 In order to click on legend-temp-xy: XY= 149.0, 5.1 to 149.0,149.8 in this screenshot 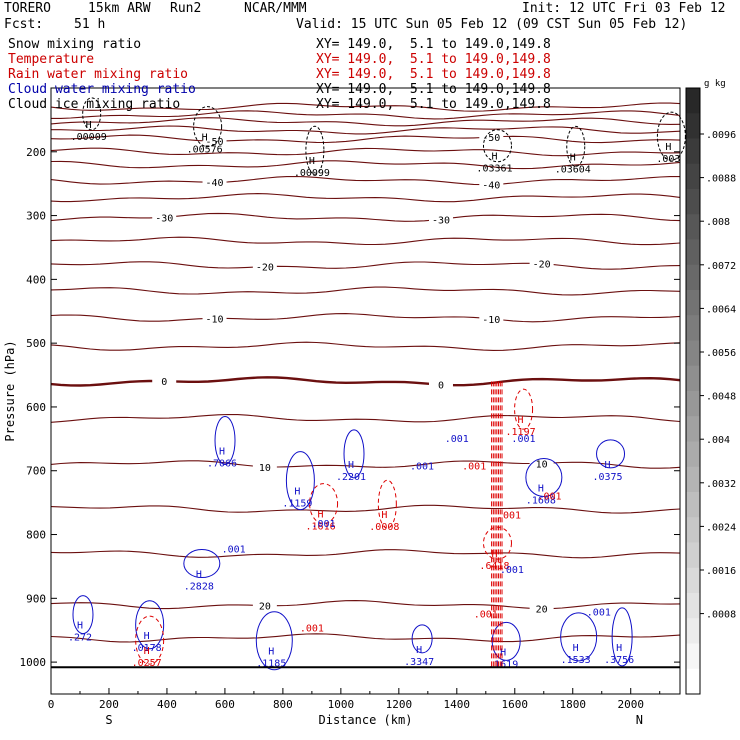, I will do `click(433, 59)`.